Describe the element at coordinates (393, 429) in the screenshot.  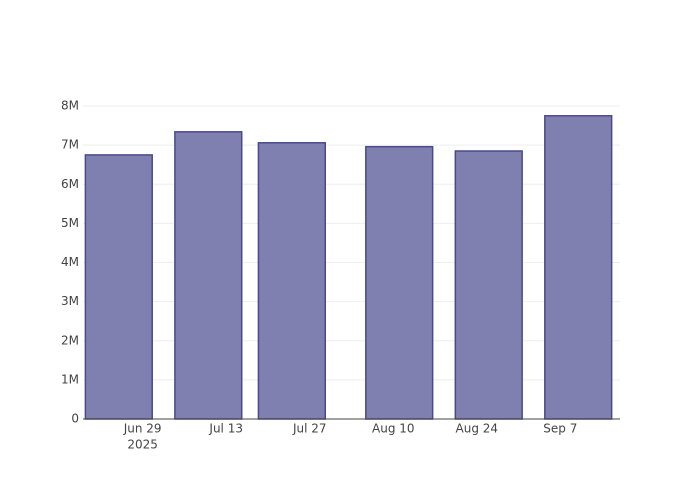
I see `x-tick-label: Aug 10` at that location.